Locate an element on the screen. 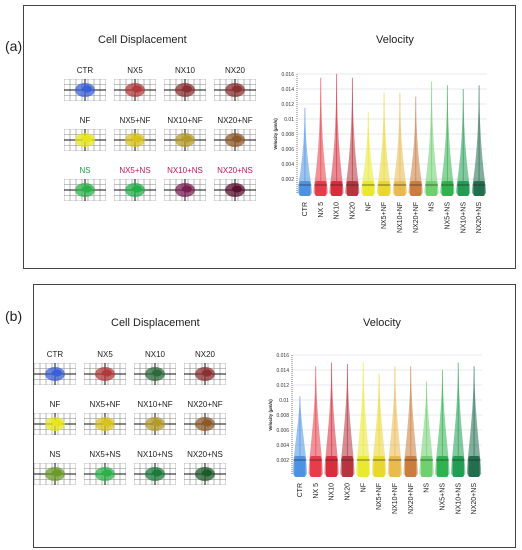 This screenshot has height=550, width=522. cell-label: NX5+NF is located at coordinates (135, 120).